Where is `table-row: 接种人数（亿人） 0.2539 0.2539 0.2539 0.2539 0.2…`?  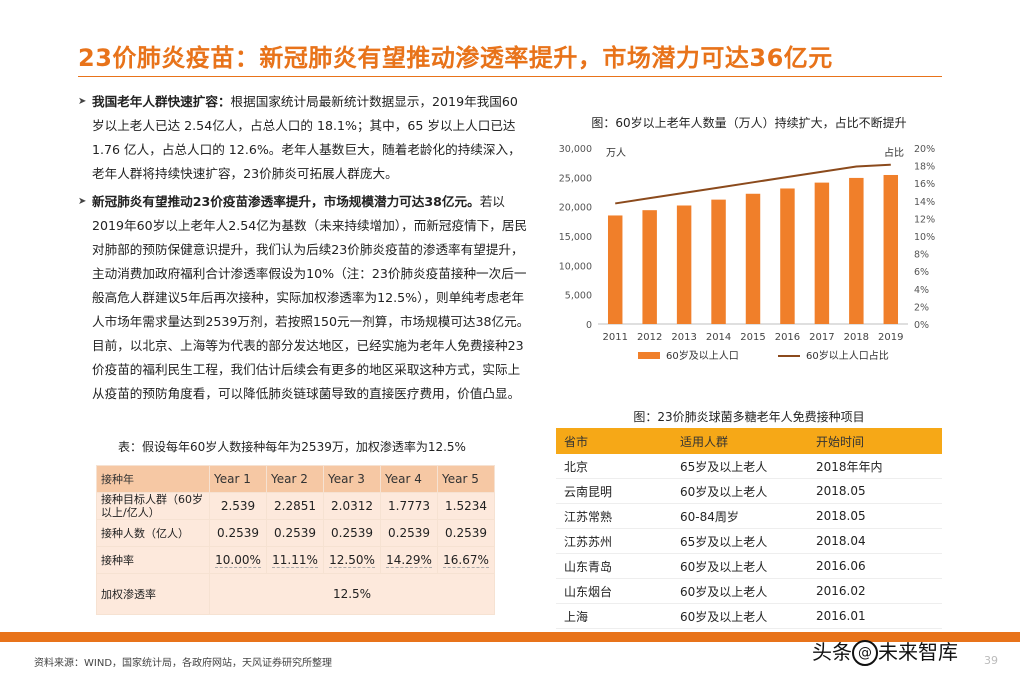
table-row: 接种人数（亿人） 0.2539 0.2539 0.2539 0.2539 0.2… is located at coordinates (295, 533).